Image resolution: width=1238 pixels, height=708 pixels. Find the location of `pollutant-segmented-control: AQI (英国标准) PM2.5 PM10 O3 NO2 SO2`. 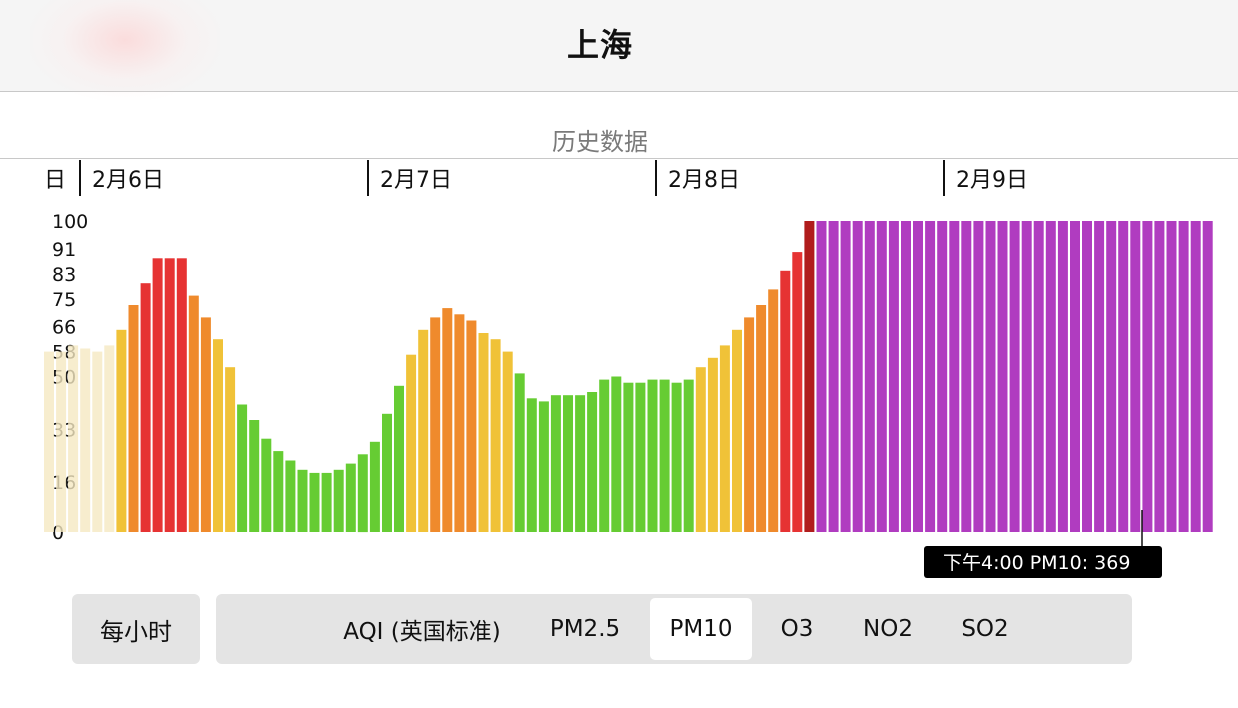

pollutant-segmented-control: AQI (英国标准) PM2.5 PM10 O3 NO2 SO2 is located at coordinates (674, 629).